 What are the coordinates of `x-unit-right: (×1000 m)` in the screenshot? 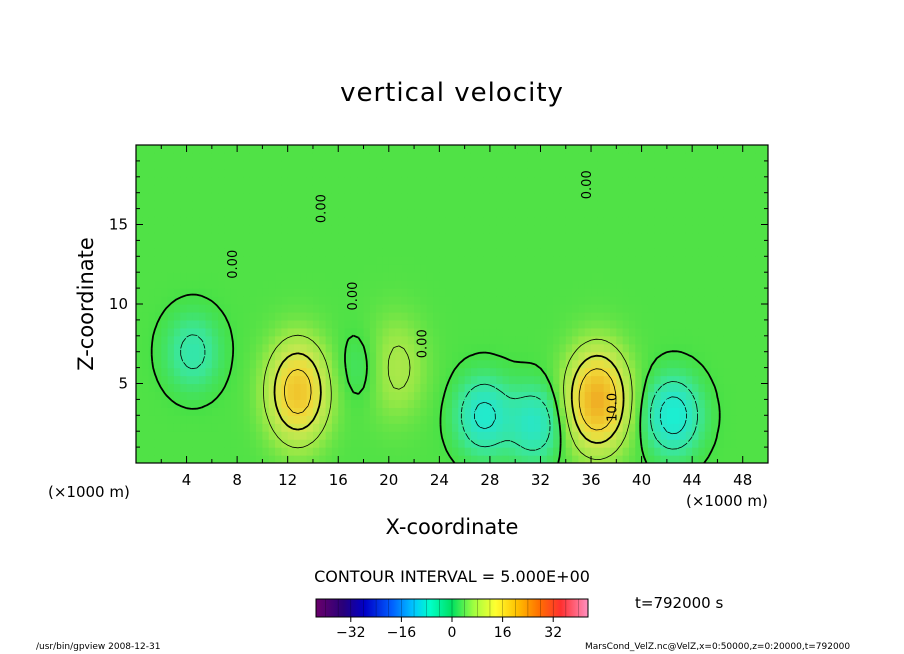 It's located at (727, 501).